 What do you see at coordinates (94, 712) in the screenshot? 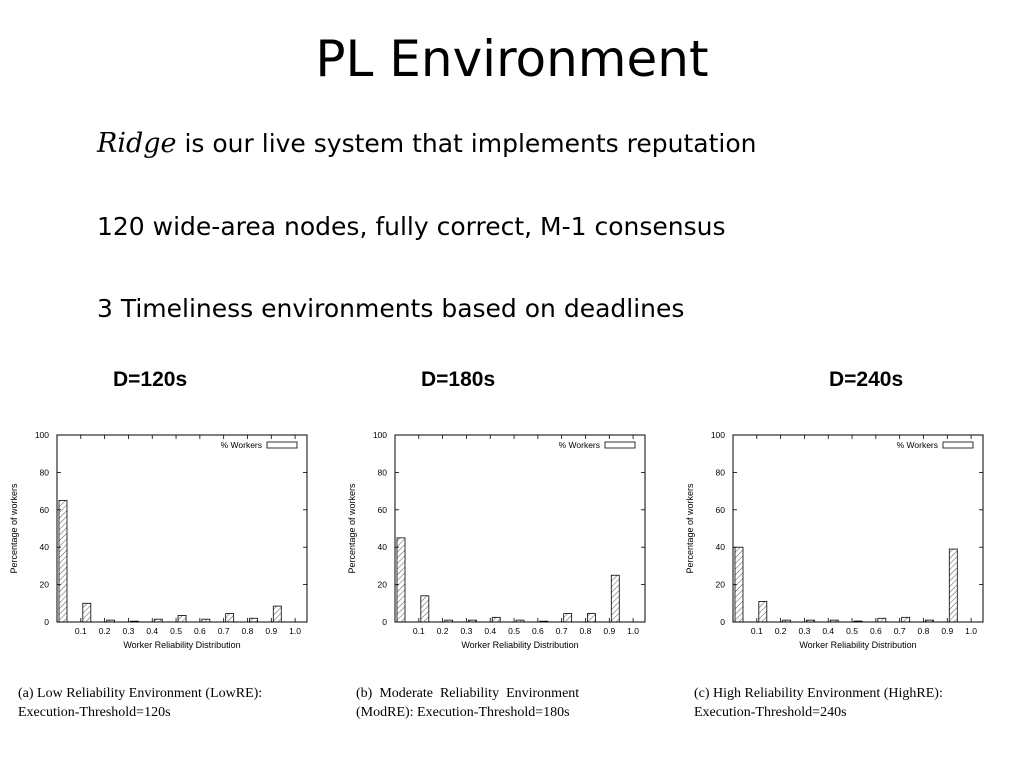
I see `caption-line: Execution-Threshold=120s` at bounding box center [94, 712].